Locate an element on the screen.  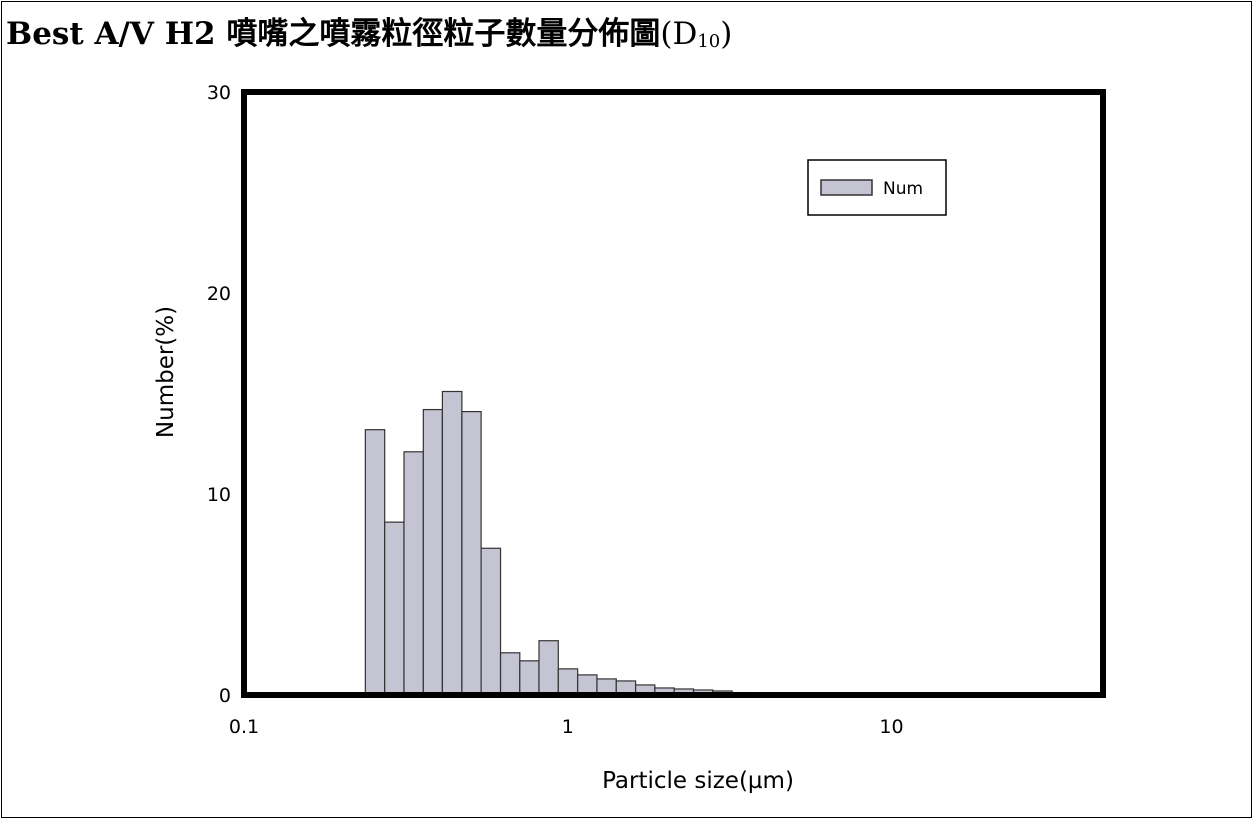
x-tick-labels: 0.1 1 10 is located at coordinates (566, 727).